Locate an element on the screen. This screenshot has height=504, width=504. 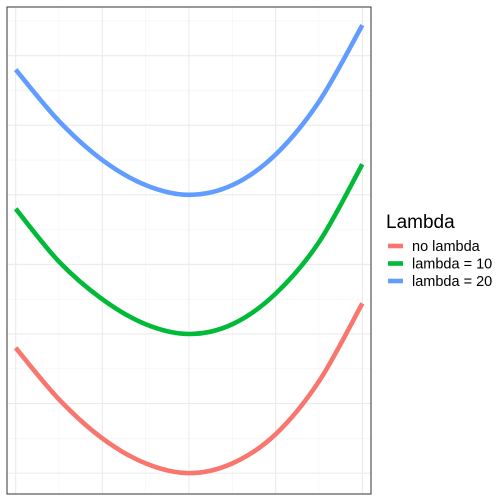
legend-title: Lambda is located at coordinates (420, 222).